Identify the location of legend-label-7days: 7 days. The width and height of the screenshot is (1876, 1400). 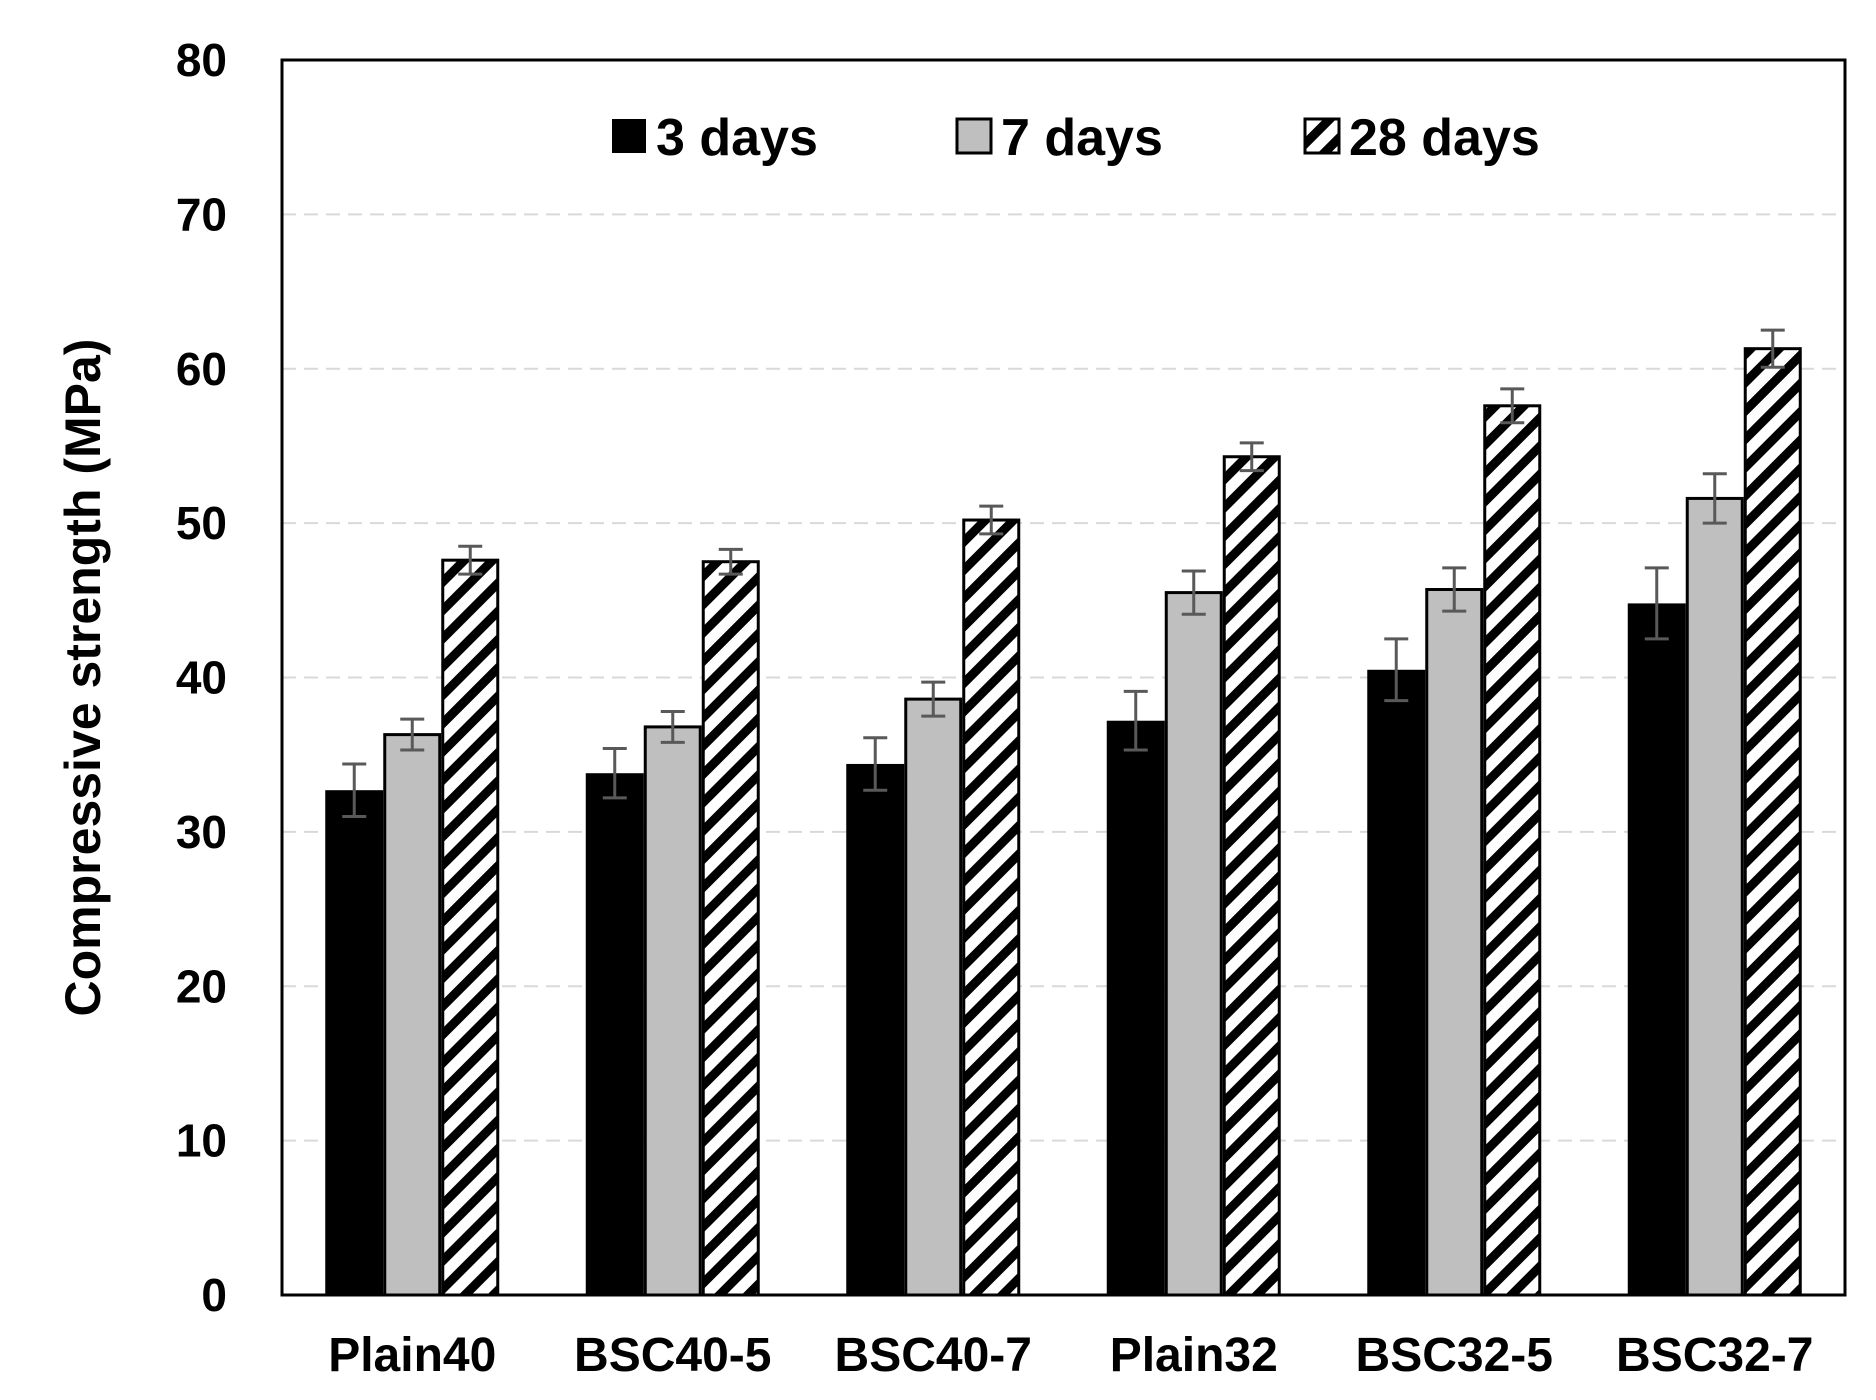
(1082, 138).